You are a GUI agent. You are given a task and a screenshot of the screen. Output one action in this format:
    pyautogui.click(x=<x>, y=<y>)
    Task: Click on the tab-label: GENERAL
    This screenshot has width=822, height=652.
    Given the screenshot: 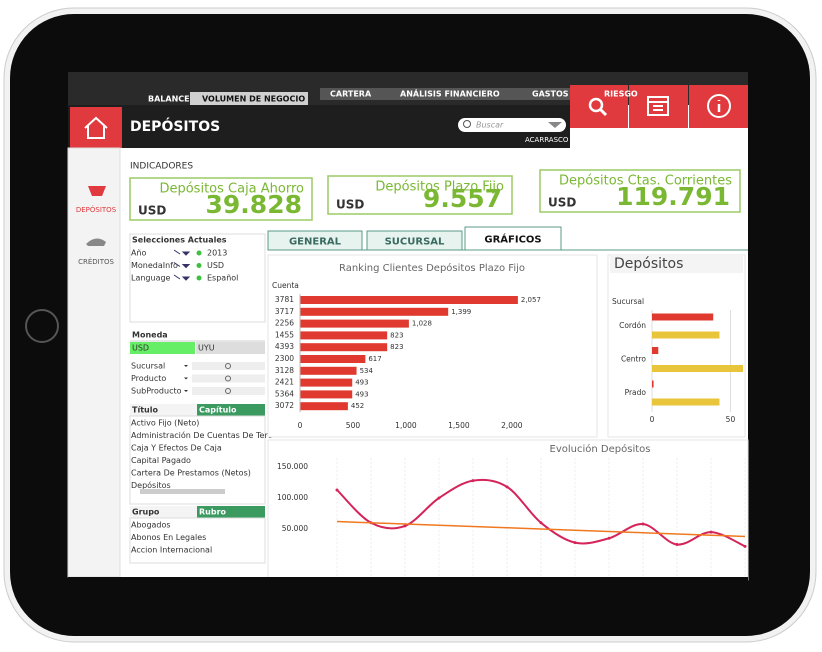 What is the action you would take?
    pyautogui.click(x=315, y=242)
    